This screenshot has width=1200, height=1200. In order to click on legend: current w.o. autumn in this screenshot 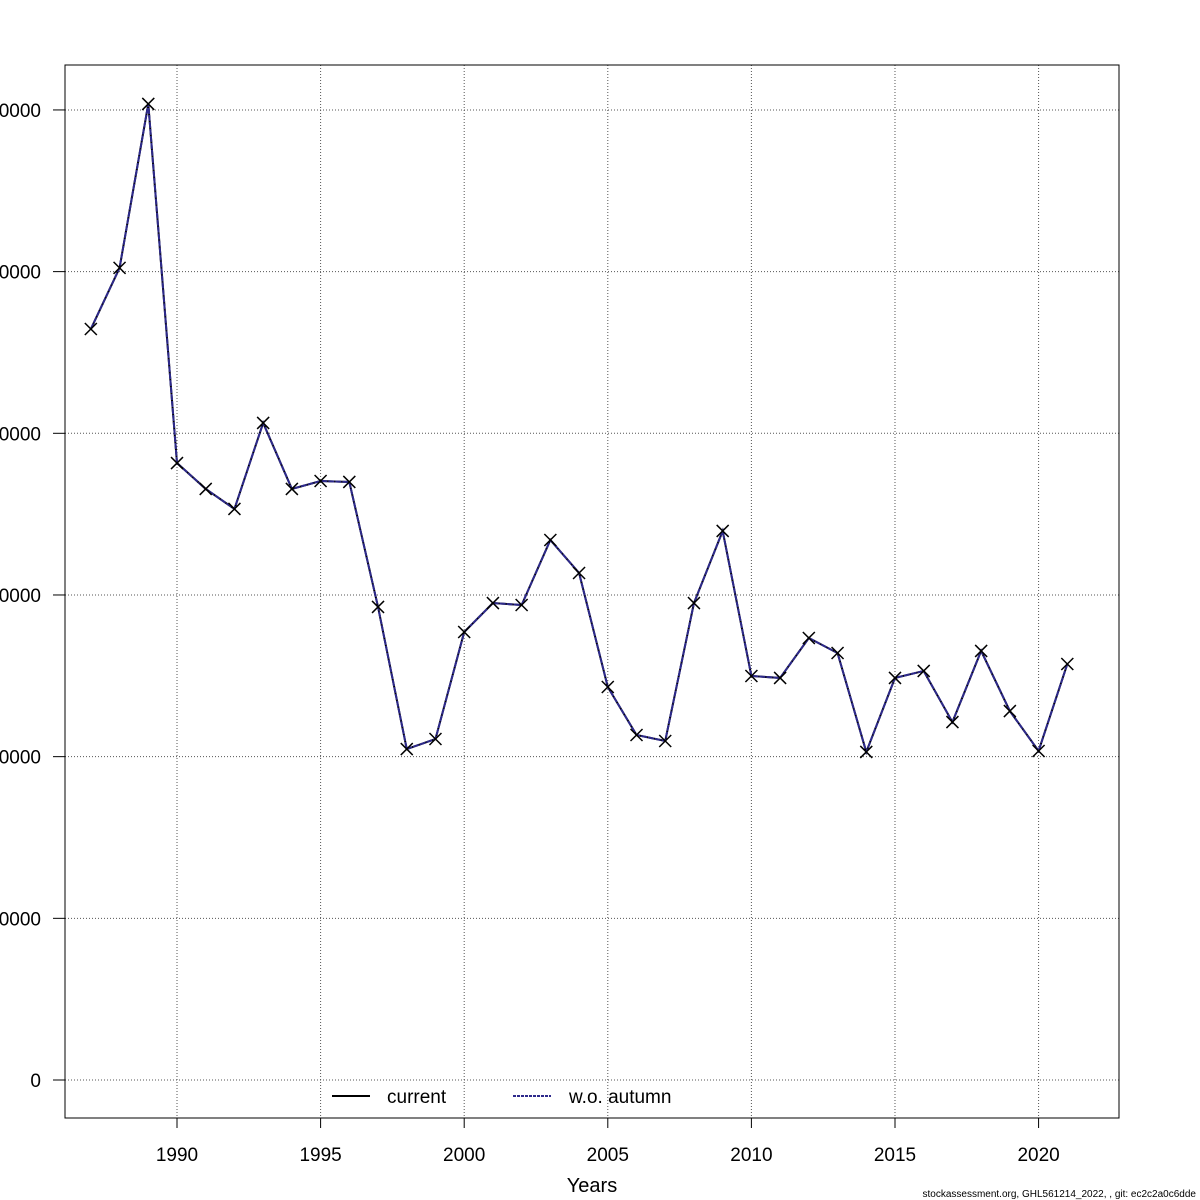, I will do `click(501, 1097)`.